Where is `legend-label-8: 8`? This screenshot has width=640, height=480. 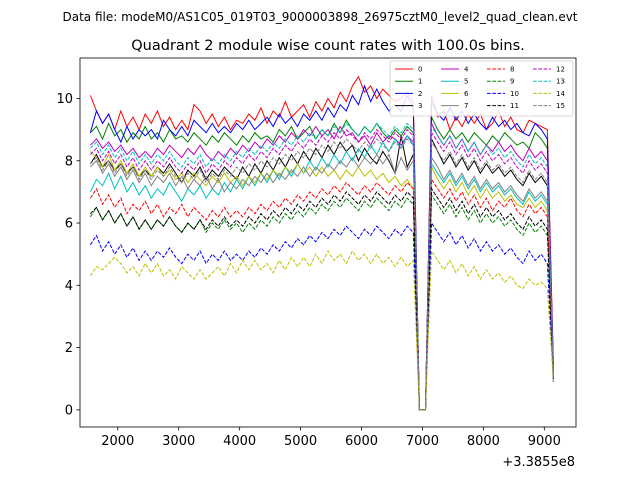
legend-label-8: 8 is located at coordinates (512, 70).